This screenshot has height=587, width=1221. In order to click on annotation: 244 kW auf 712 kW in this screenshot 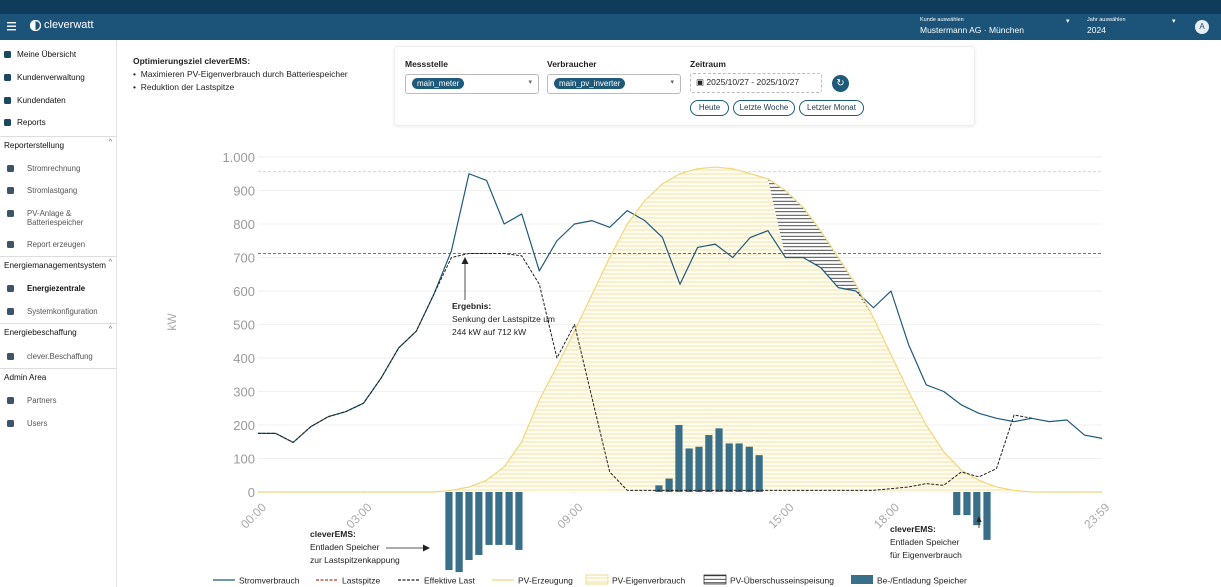, I will do `click(489, 332)`.